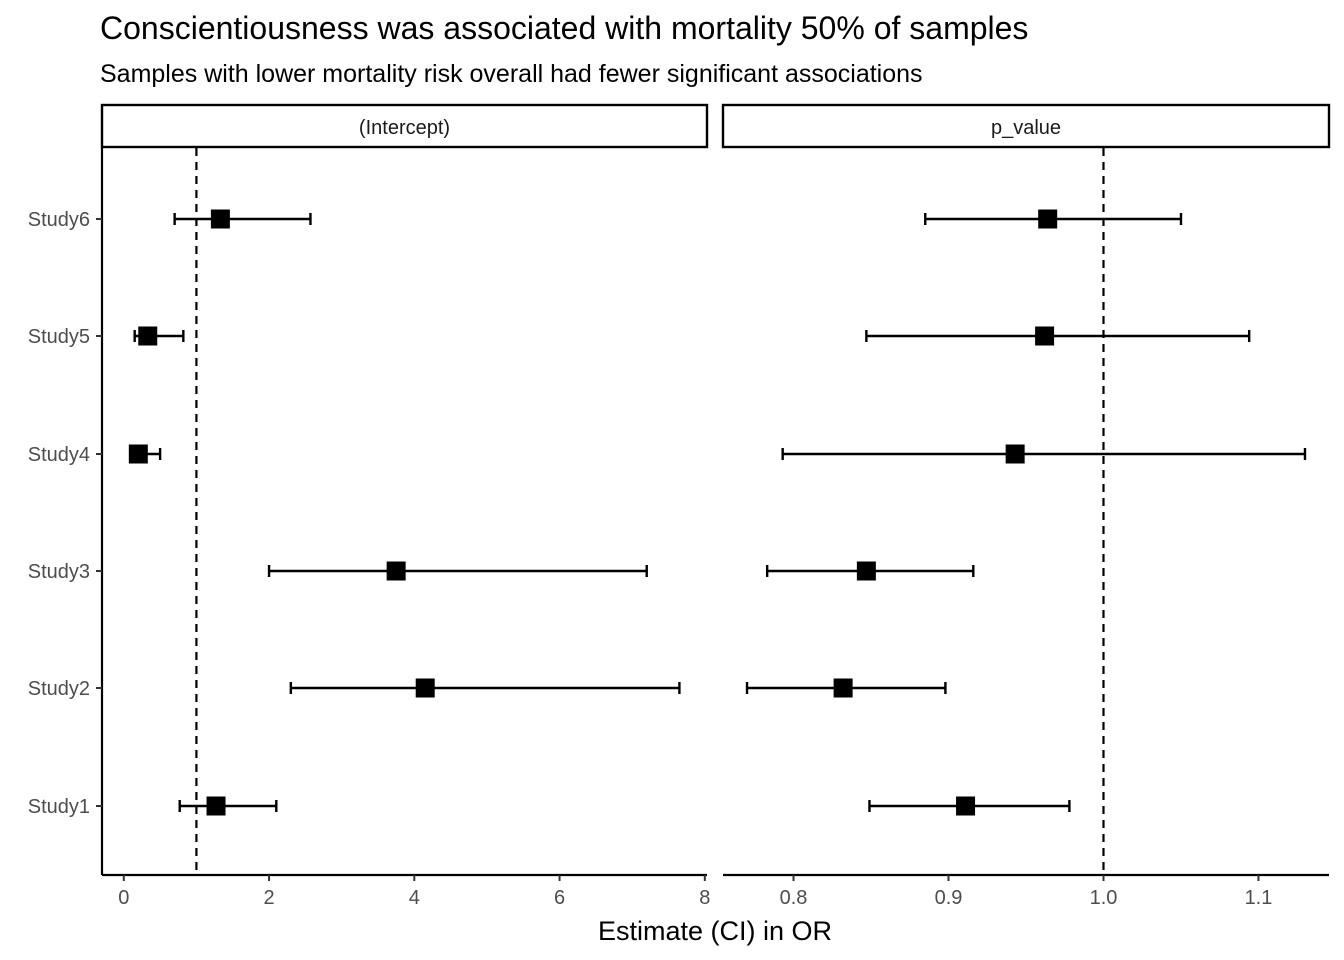  I want to click on y-tick-label: Study1, so click(59, 807).